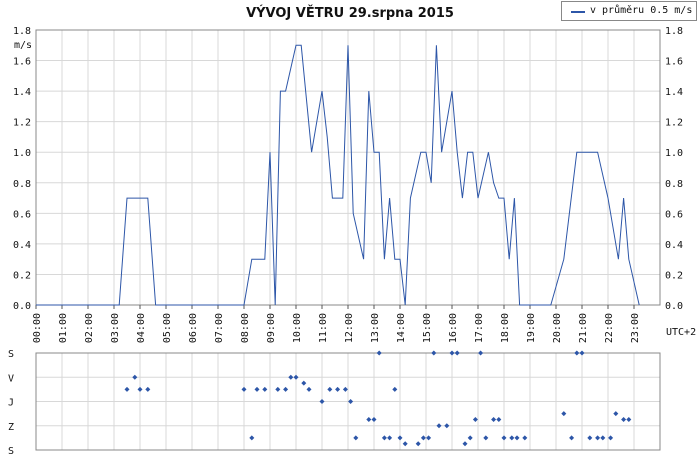  I want to click on y-tick-label-left: 1.2, so click(22, 123).